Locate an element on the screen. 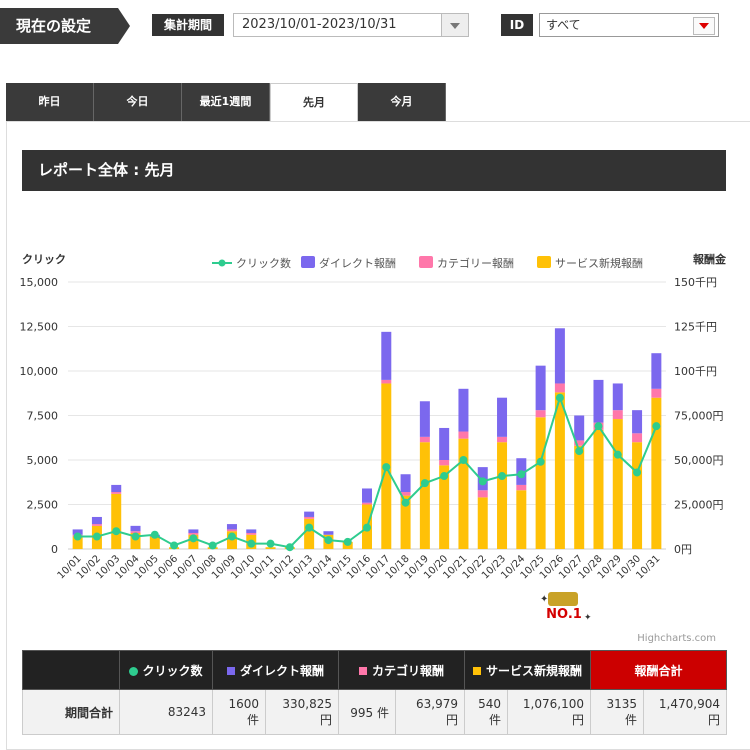 This screenshot has width=750, height=750. legend-category: カテゴリー報酬 is located at coordinates (475, 263).